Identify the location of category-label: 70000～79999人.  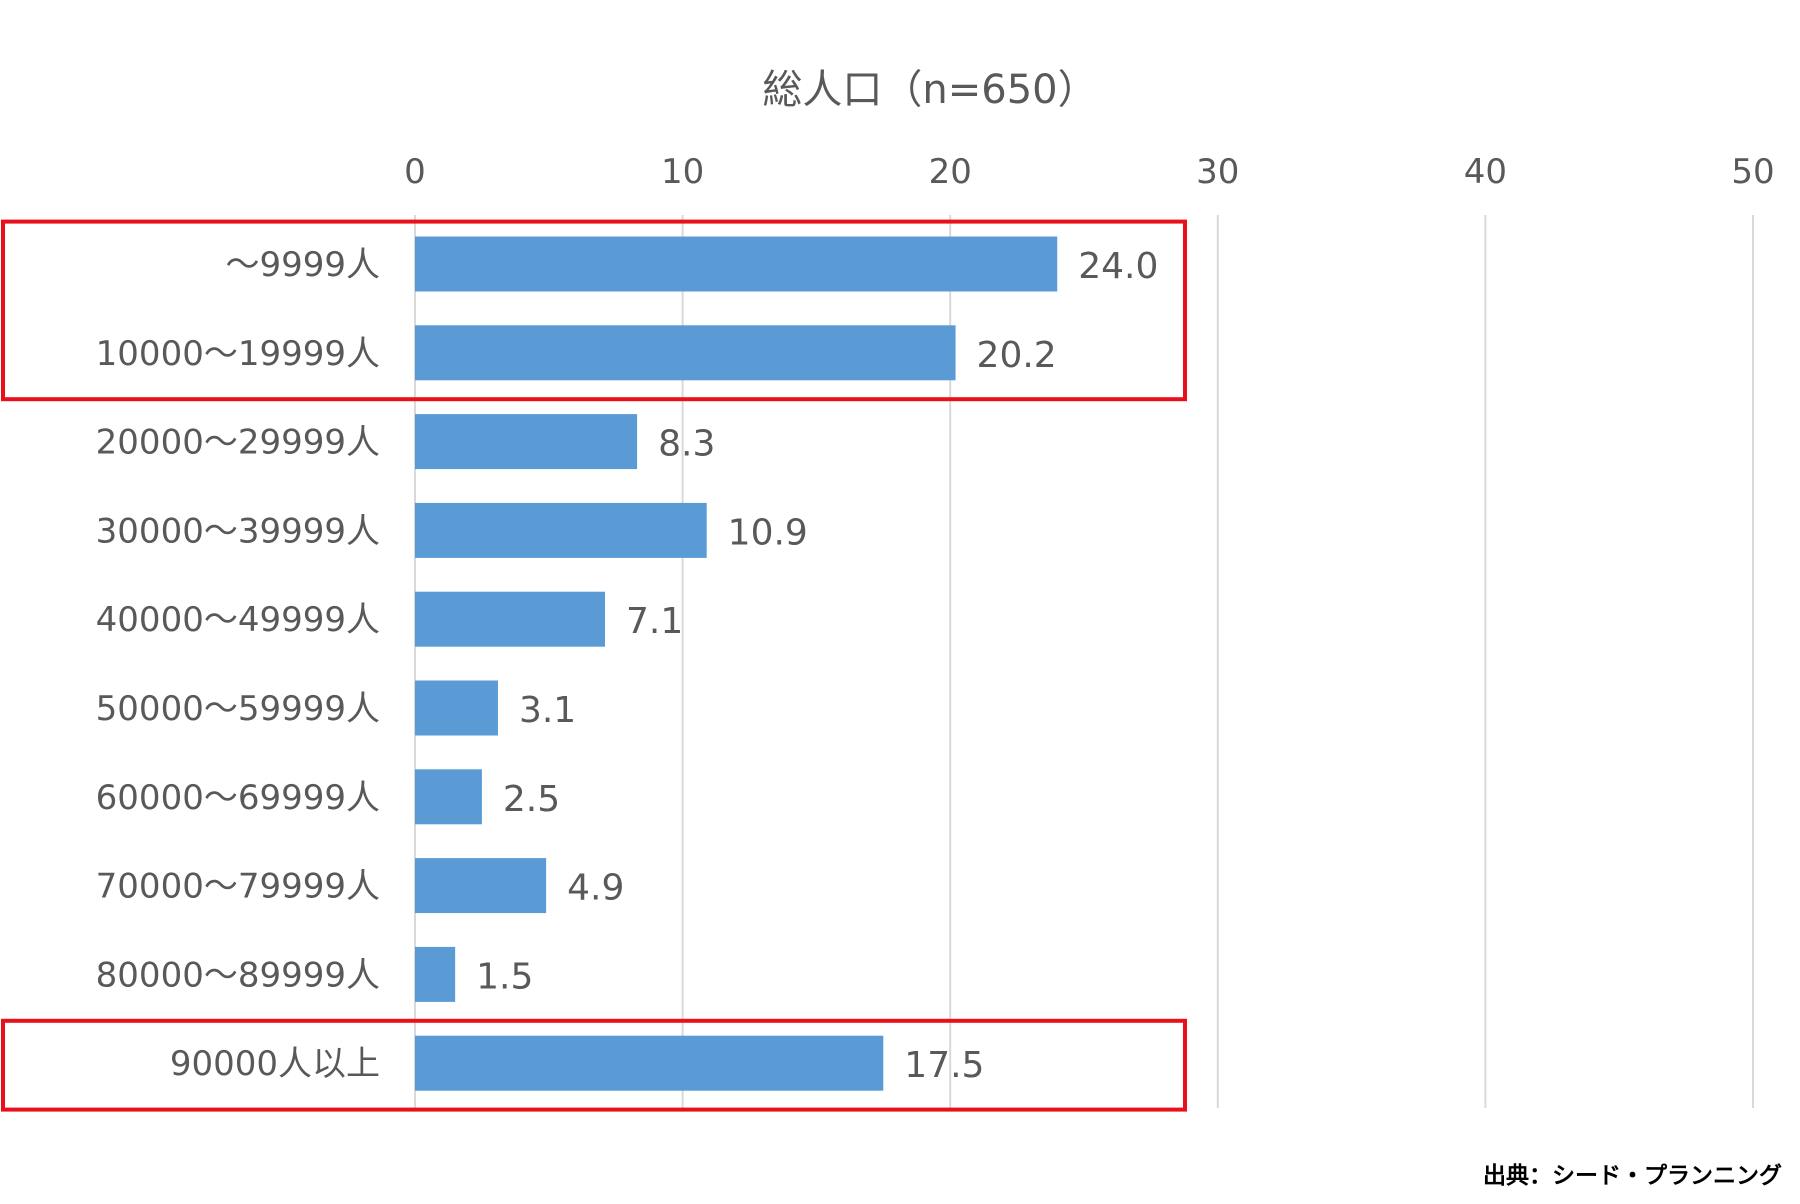
(238, 887).